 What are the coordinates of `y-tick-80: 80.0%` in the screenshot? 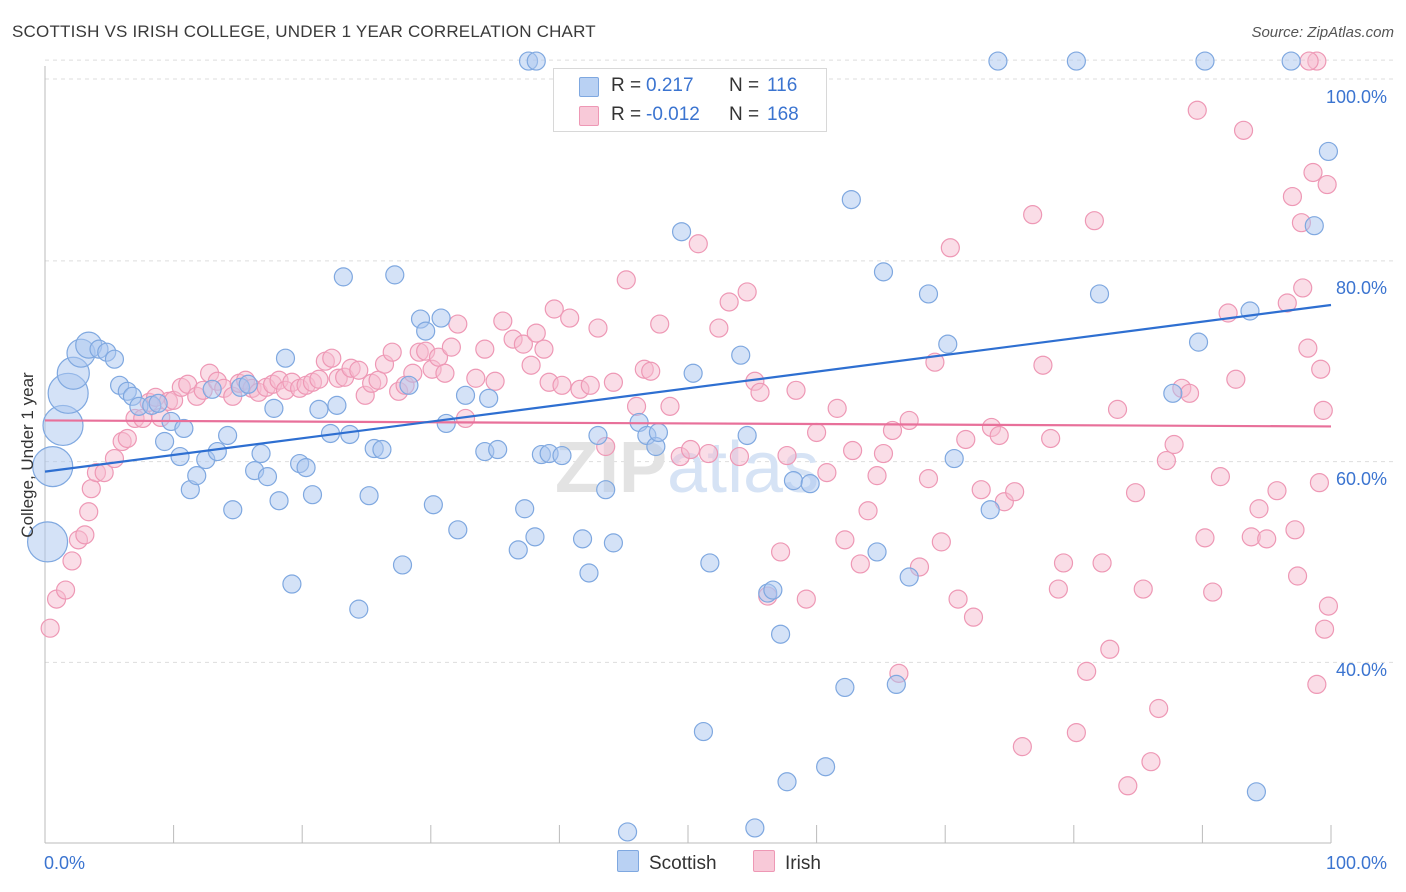 It's located at (1362, 288).